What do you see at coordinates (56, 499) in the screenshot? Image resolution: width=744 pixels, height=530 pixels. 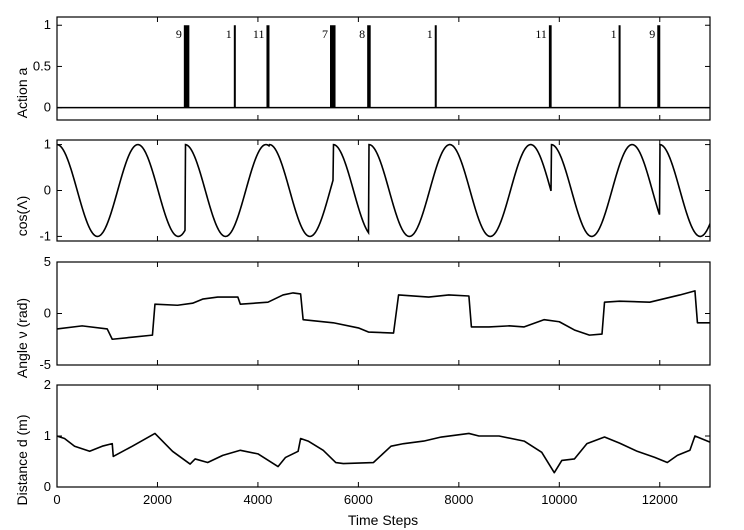 I see `x-tick-label: 0` at bounding box center [56, 499].